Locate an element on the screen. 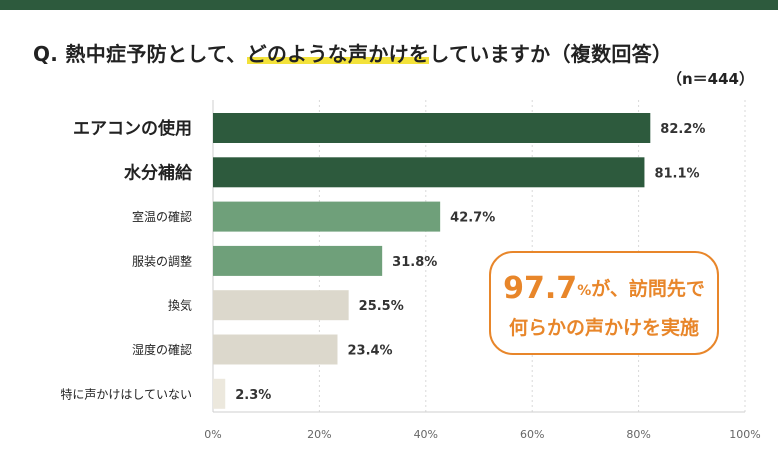 This screenshot has height=449, width=778. callout-line-2: 何らかの声かけを実施 is located at coordinates (603, 328).